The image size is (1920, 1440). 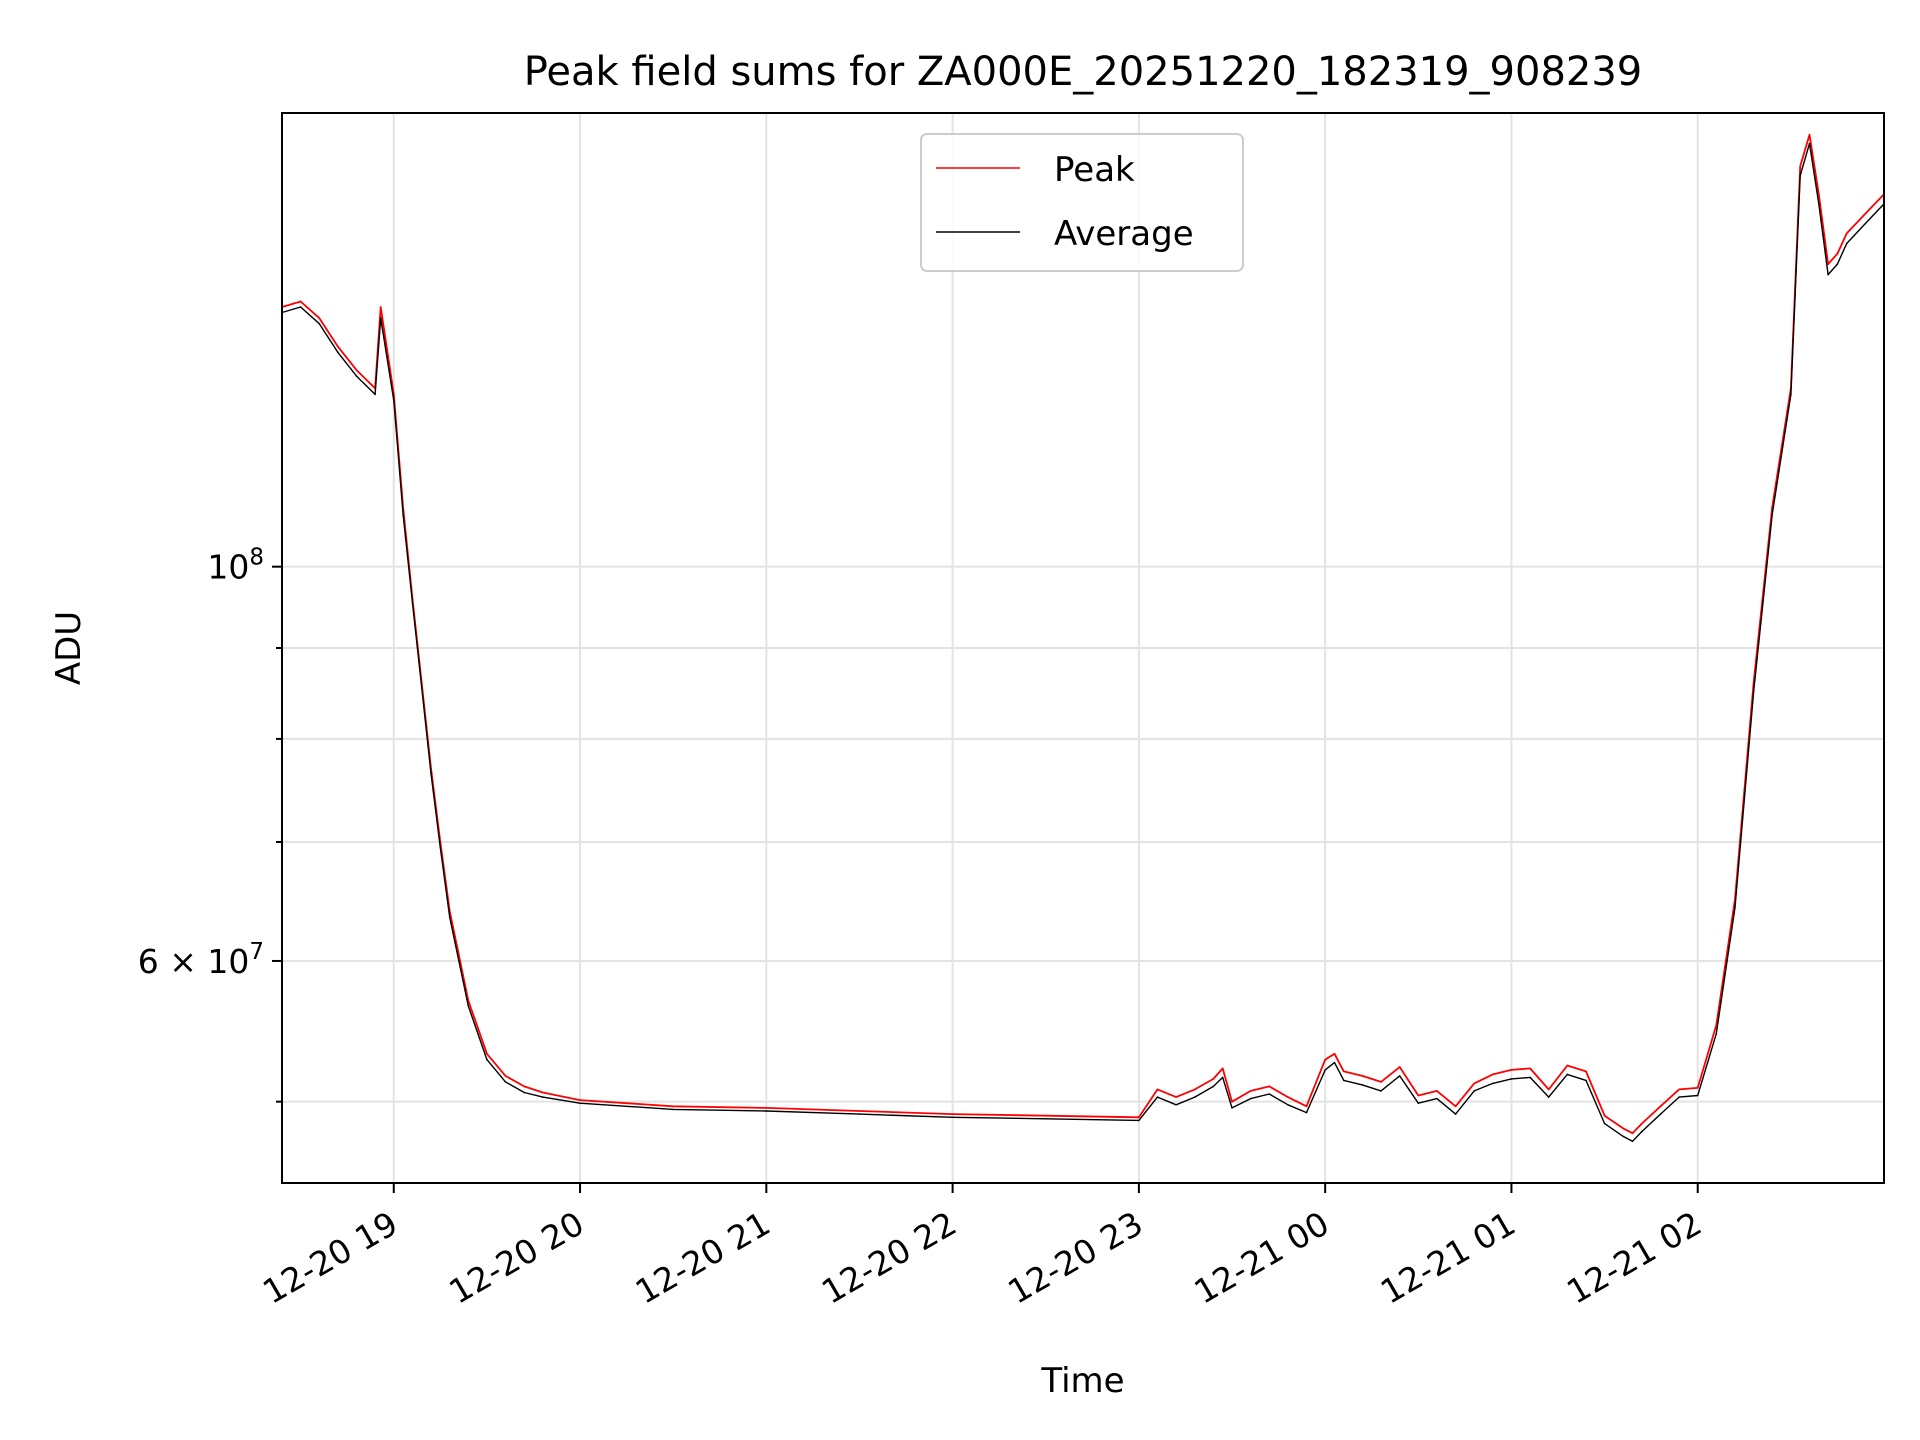 I want to click on legend-label-average: Average, so click(x=1124, y=234).